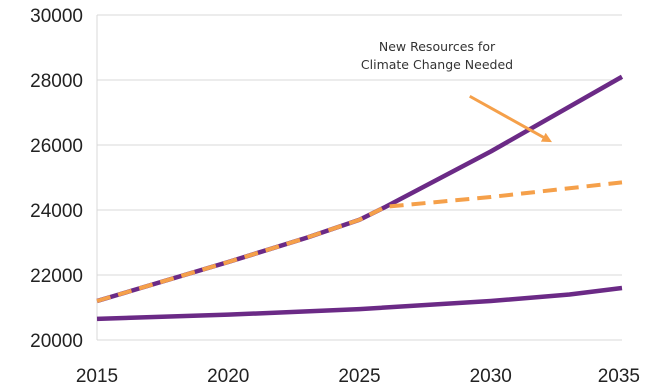 The image size is (658, 388). I want to click on annotation-text-line-1: Climate Change Needed, so click(437, 64).